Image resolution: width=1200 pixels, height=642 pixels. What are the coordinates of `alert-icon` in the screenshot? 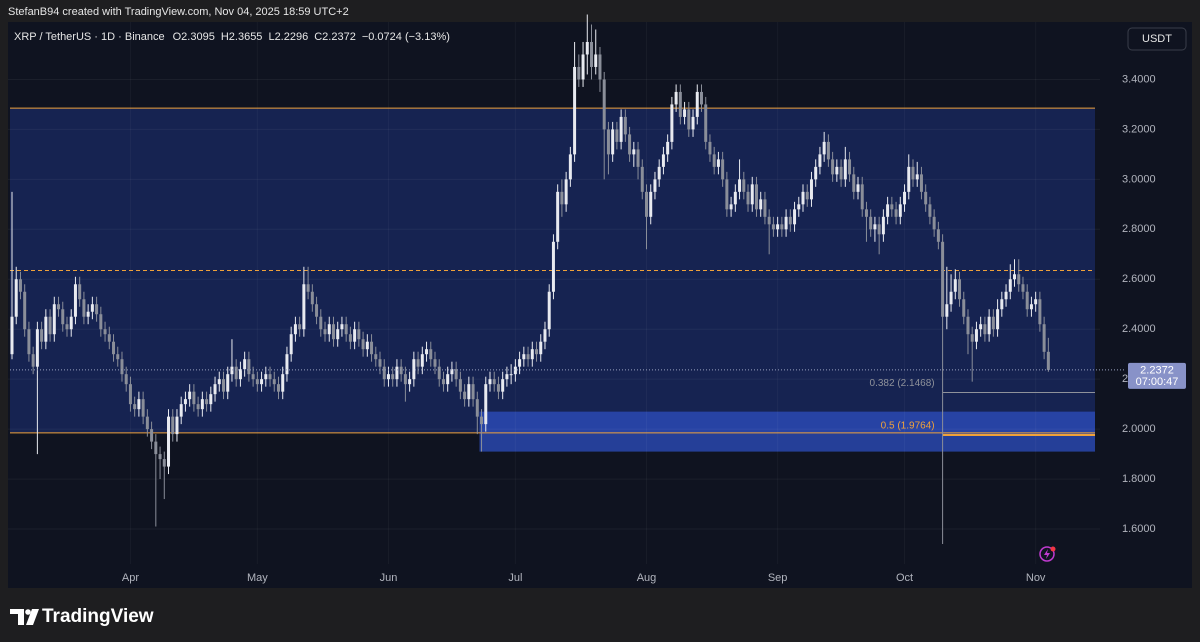 It's located at (1047, 554).